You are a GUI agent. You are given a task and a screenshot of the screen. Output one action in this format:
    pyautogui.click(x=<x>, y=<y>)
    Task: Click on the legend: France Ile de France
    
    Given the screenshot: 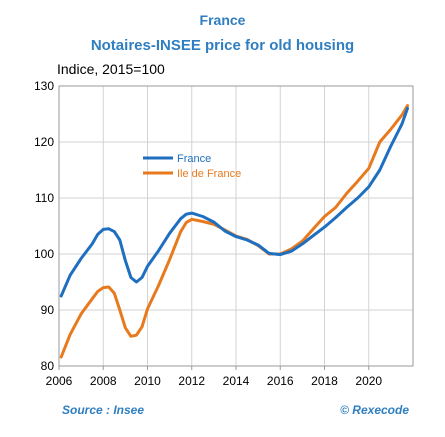 What is the action you would take?
    pyautogui.click(x=192, y=166)
    